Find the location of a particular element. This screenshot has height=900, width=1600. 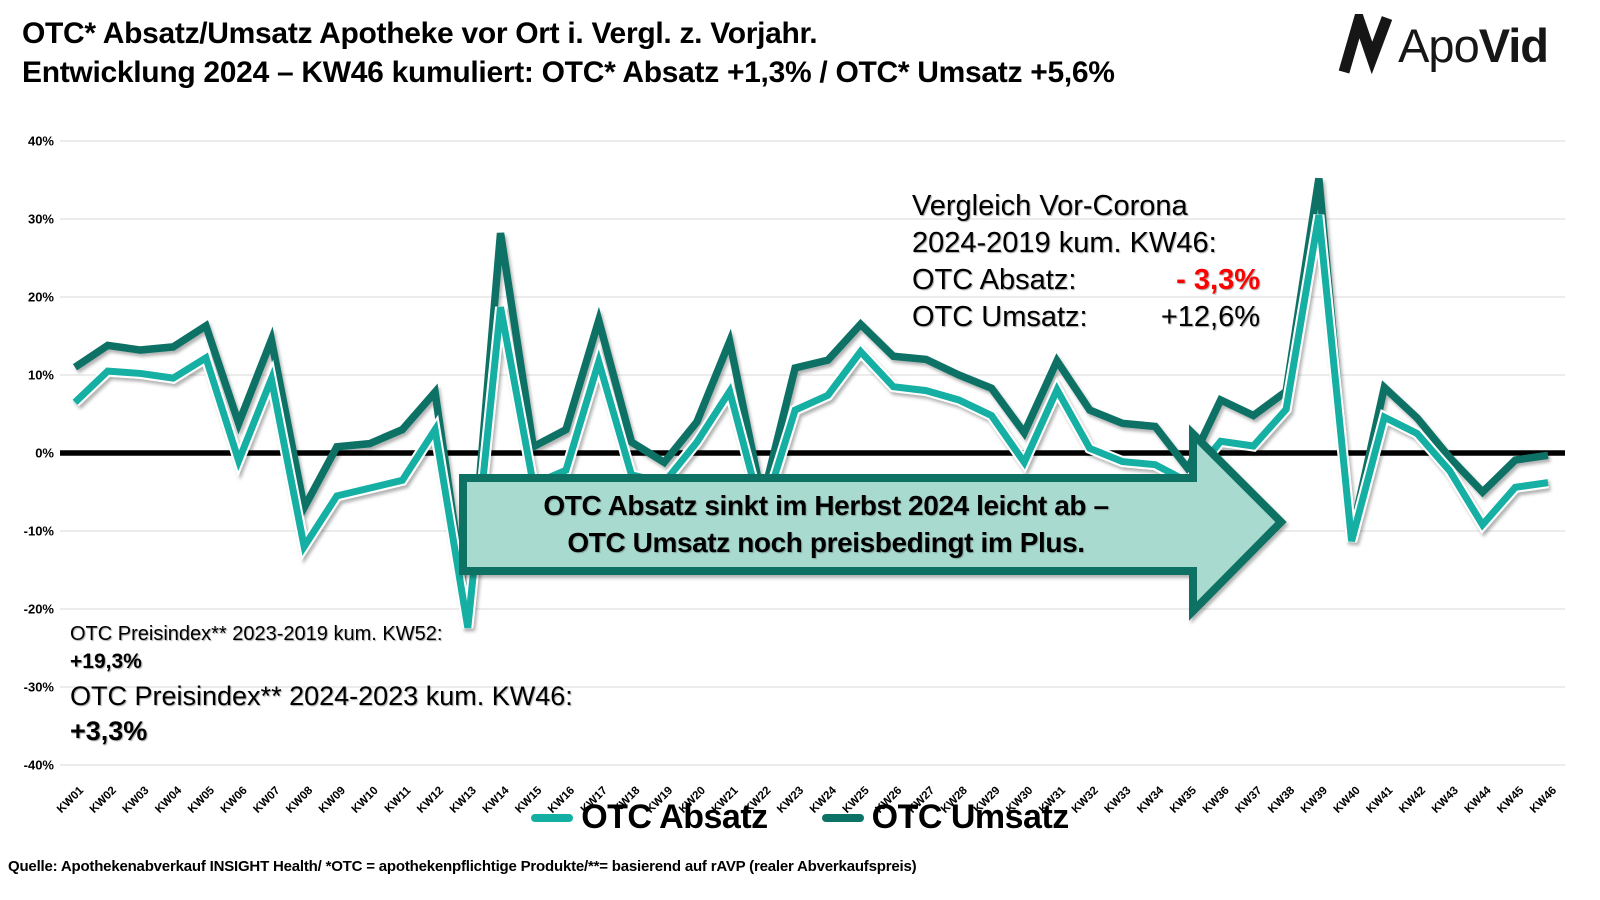

y-axis-labels: 40% 30% 20% 10% 0% -10% -20% -30% -40% is located at coordinates (39, 453).